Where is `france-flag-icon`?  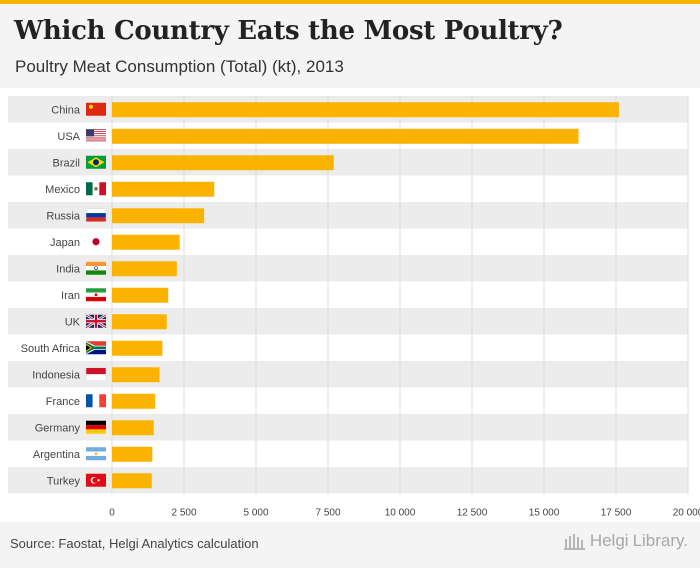 france-flag-icon is located at coordinates (96, 401).